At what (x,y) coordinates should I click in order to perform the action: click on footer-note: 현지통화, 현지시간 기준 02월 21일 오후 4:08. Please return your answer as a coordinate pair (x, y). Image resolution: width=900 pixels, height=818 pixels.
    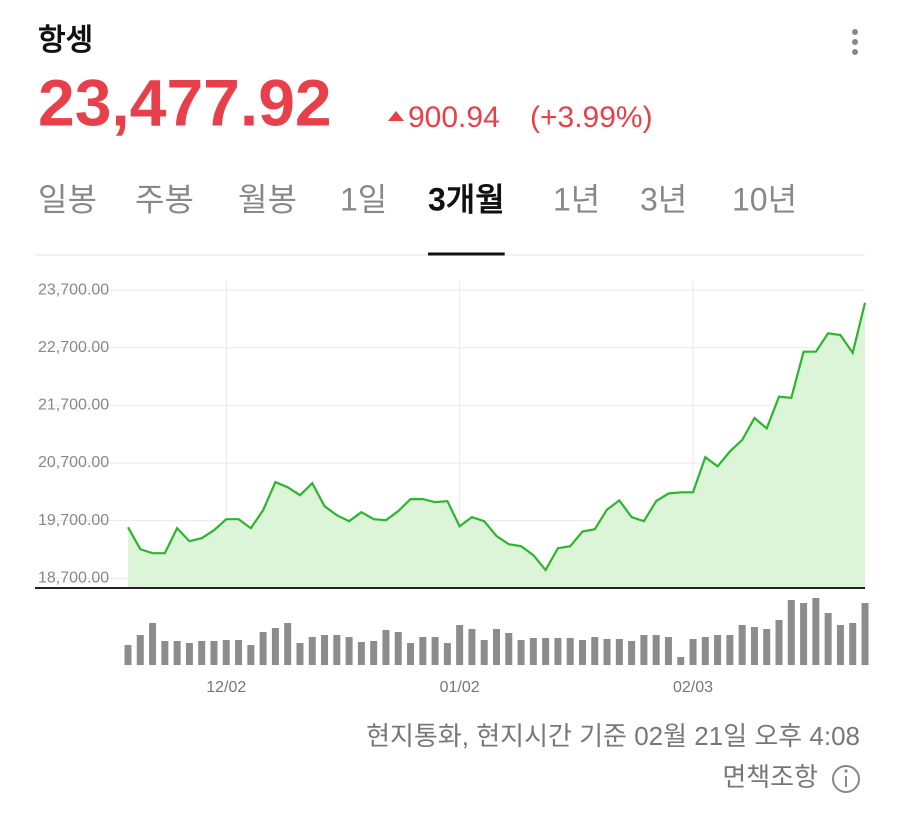
    Looking at the image, I should click on (613, 736).